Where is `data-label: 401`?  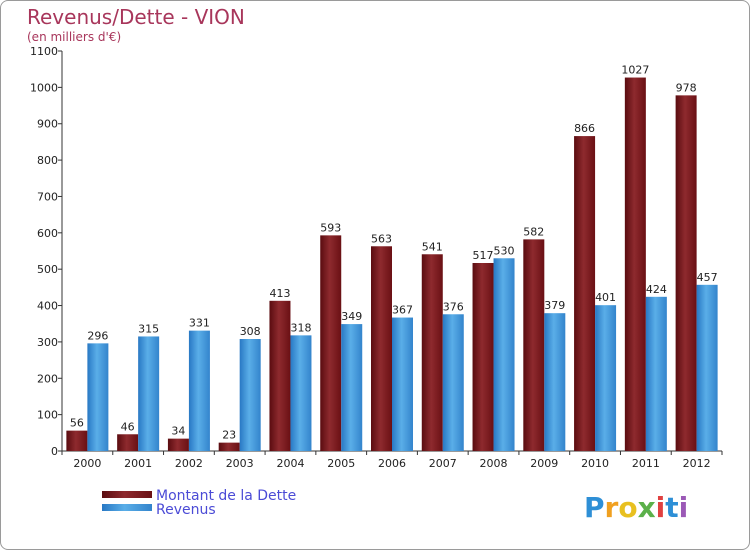 data-label: 401 is located at coordinates (605, 297).